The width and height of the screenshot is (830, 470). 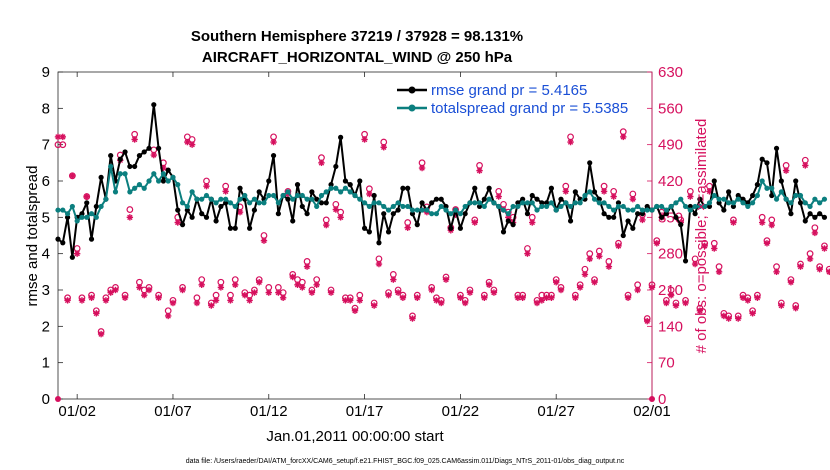 What do you see at coordinates (46, 72) in the screenshot?
I see `y-tick-label-left: 9` at bounding box center [46, 72].